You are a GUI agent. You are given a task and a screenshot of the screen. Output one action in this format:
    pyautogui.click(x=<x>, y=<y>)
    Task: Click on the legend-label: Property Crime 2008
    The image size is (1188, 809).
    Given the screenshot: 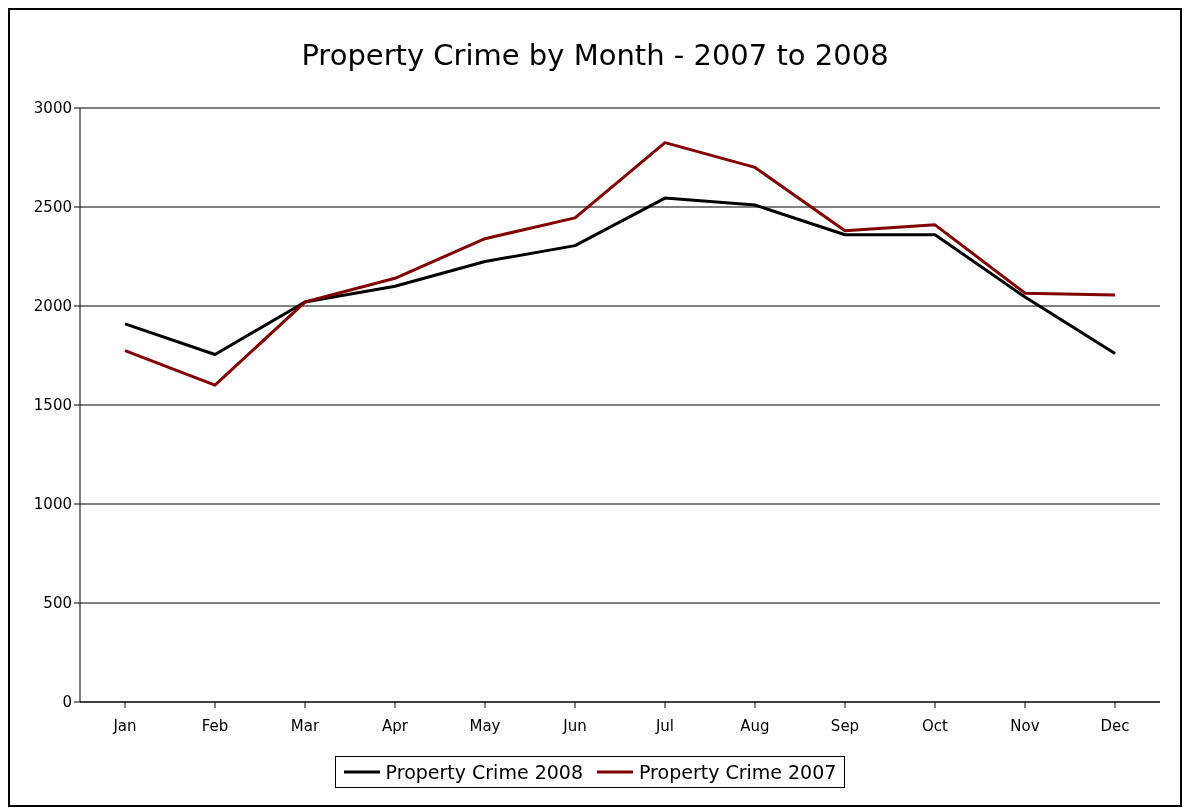 What is the action you would take?
    pyautogui.click(x=484, y=772)
    